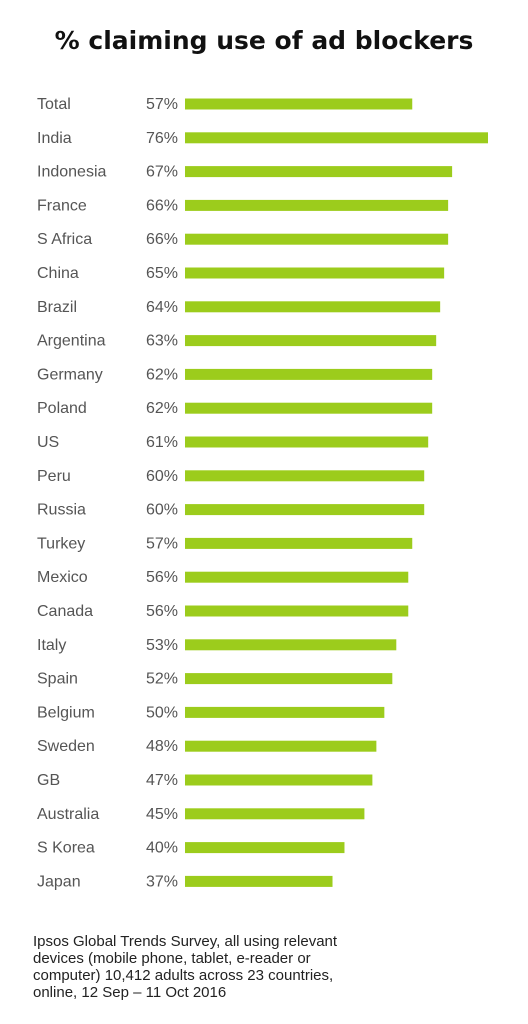 The image size is (528, 1024). Describe the element at coordinates (48, 442) in the screenshot. I see `category-label: US` at that location.